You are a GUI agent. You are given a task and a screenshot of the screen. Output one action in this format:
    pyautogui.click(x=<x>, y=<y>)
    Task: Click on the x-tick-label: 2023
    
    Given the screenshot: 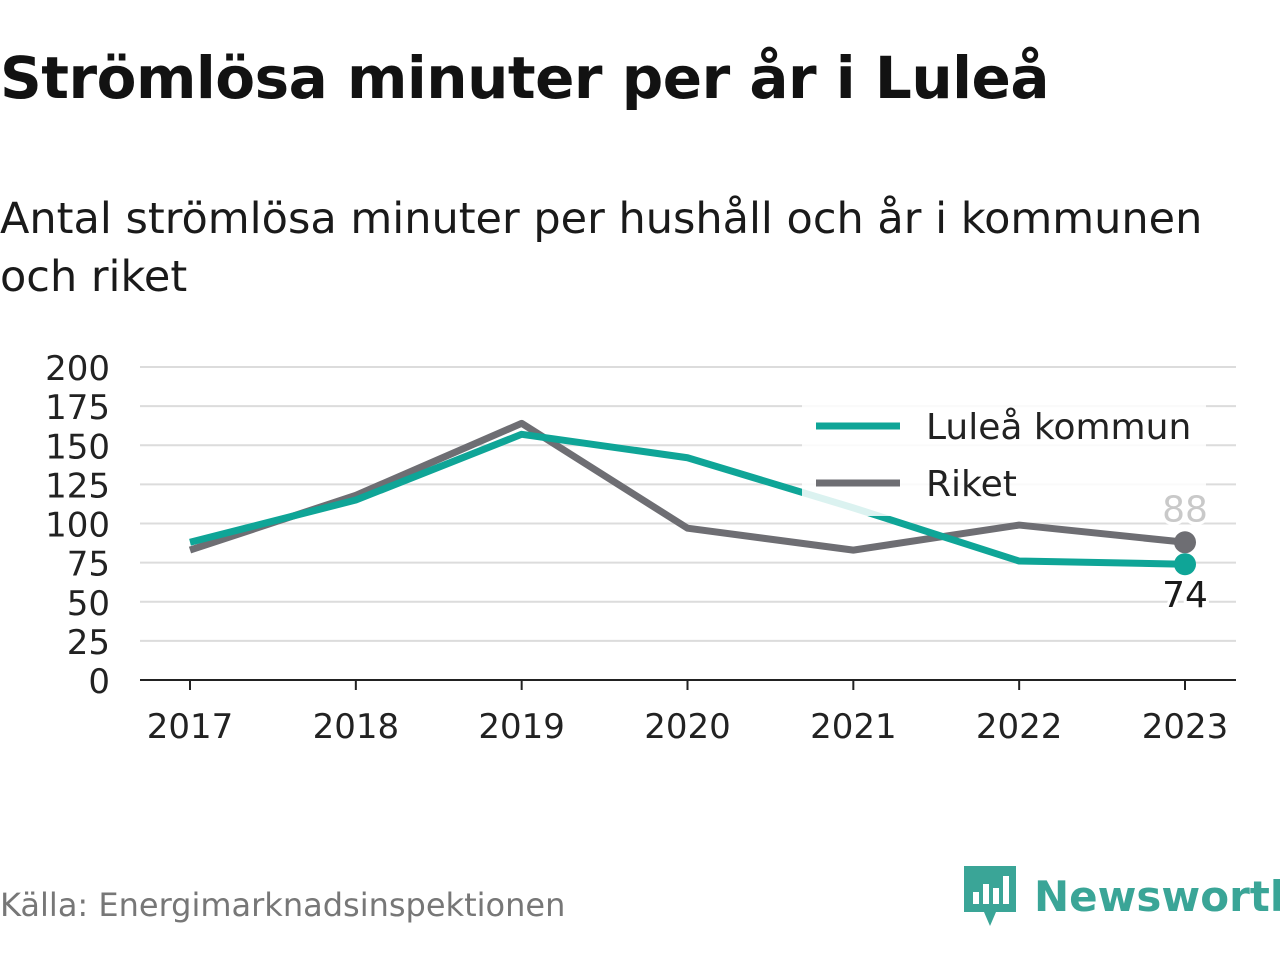 What is the action you would take?
    pyautogui.click(x=1185, y=727)
    